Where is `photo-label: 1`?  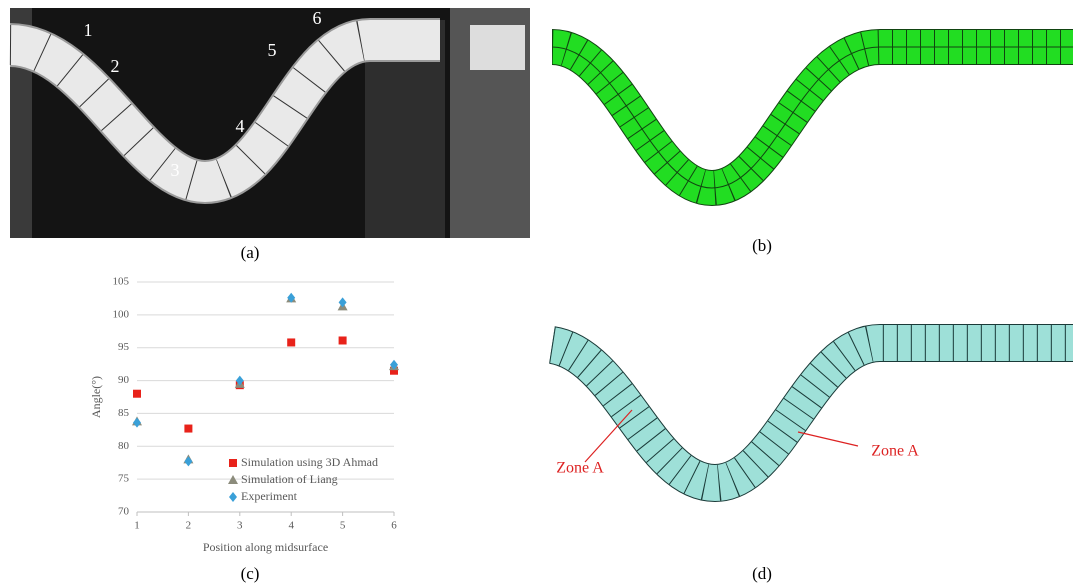 photo-label: 1 is located at coordinates (88, 30).